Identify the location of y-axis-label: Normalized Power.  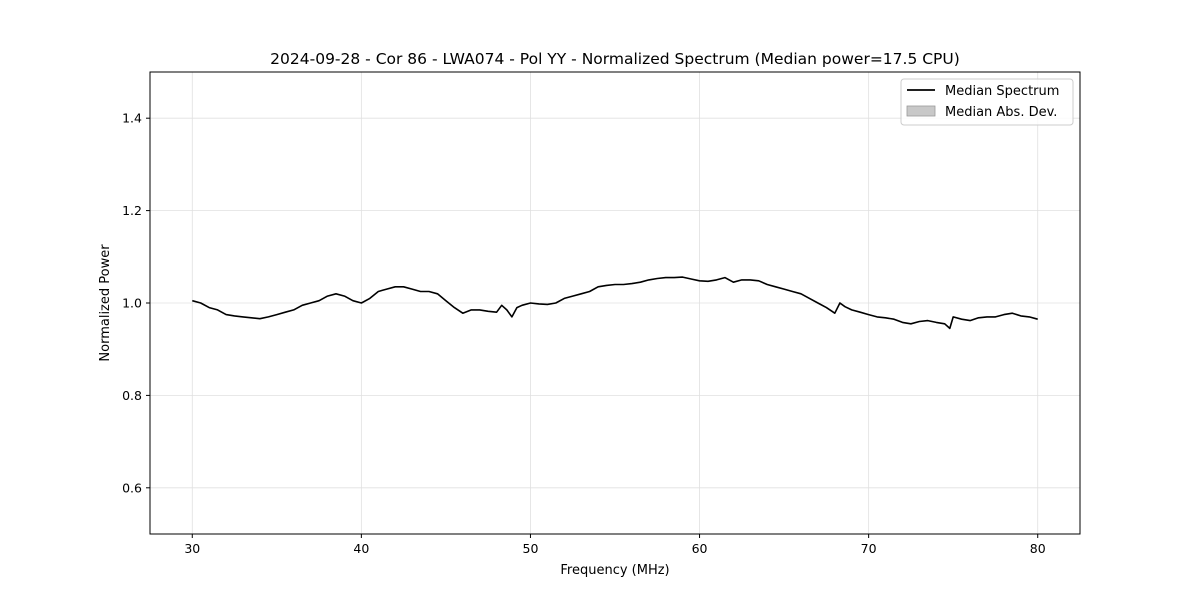
(105, 303).